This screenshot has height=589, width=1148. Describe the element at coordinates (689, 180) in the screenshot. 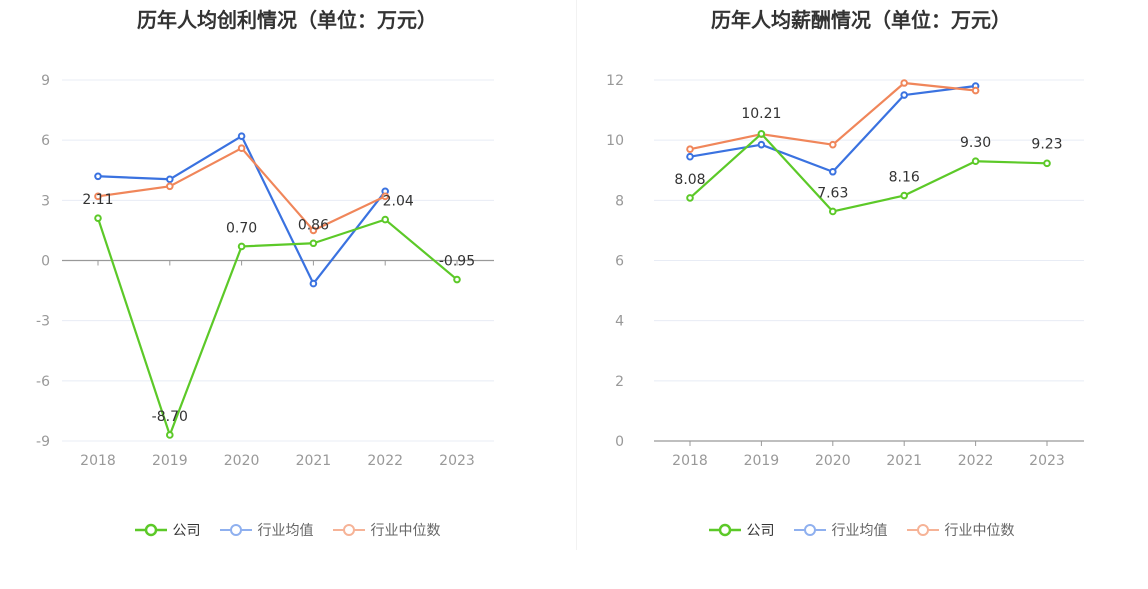

I see `data-label: 8.08` at that location.